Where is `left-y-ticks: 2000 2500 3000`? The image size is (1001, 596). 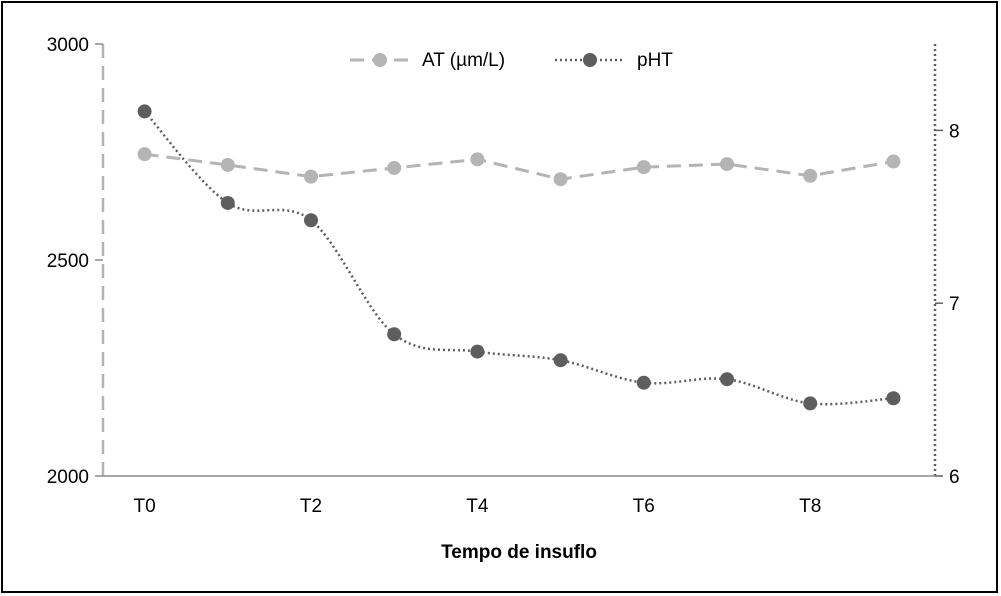 left-y-ticks: 2000 2500 3000 is located at coordinates (75, 261).